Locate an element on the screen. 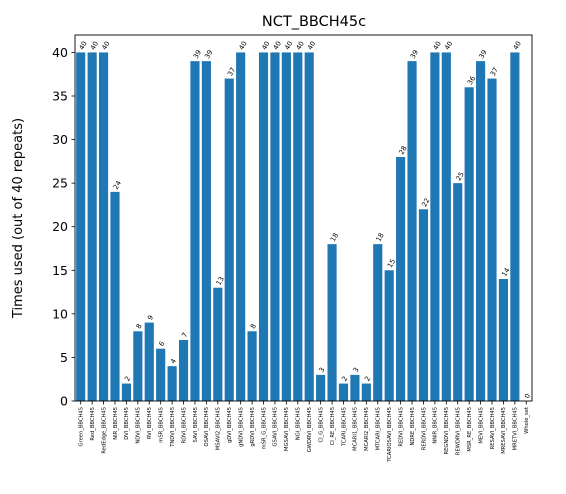 This screenshot has width=566, height=494. data-label: 28 is located at coordinates (402, 150).